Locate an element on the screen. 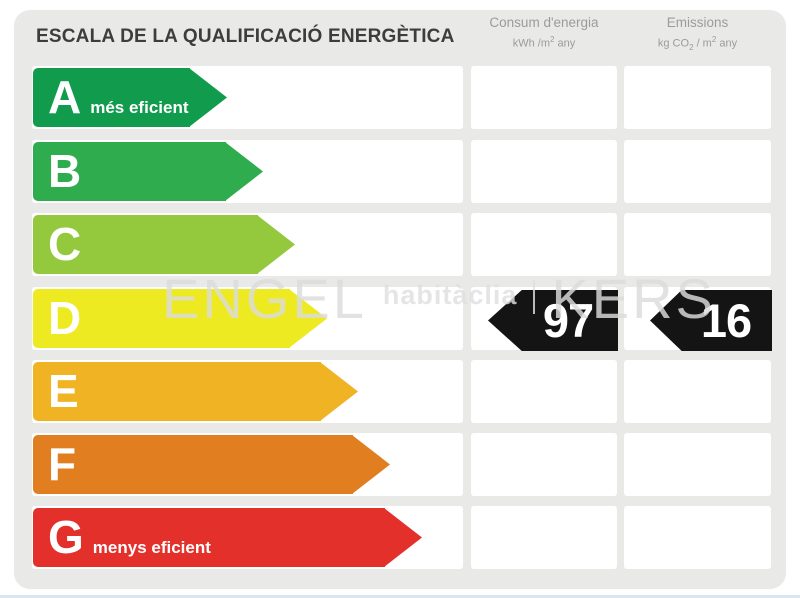 The height and width of the screenshot is (598, 800). scale-row-c: C is located at coordinates (400, 244).